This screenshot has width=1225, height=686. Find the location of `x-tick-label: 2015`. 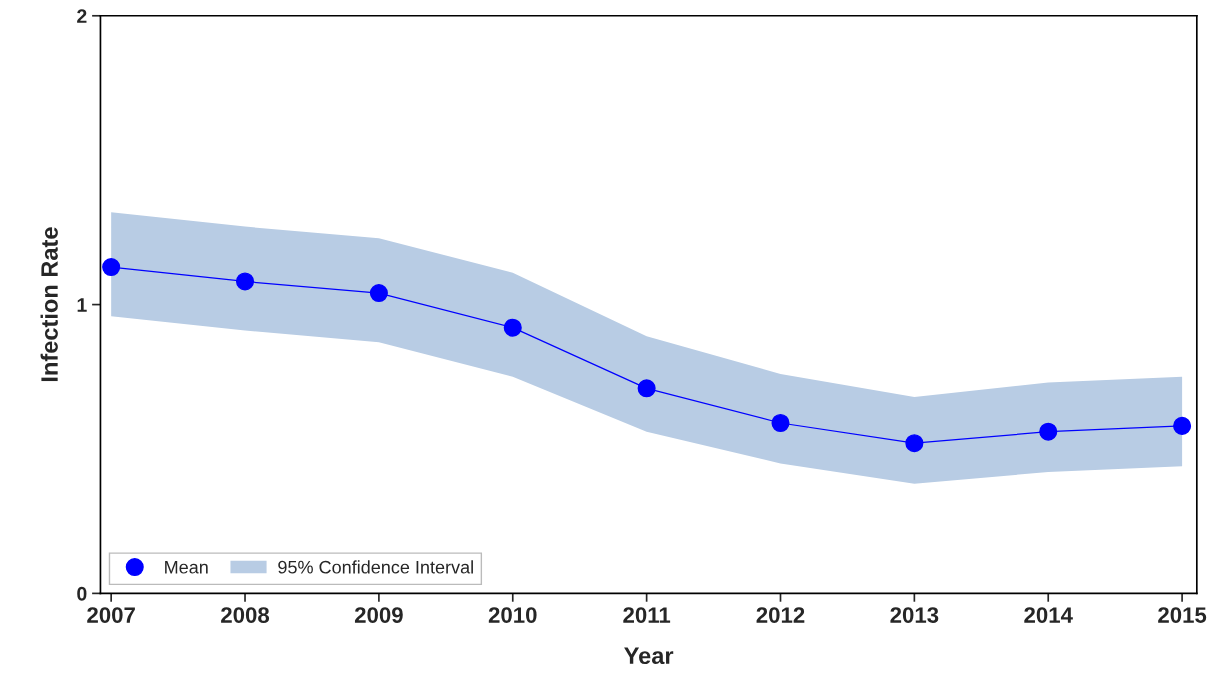

x-tick-label: 2015 is located at coordinates (1182, 615).